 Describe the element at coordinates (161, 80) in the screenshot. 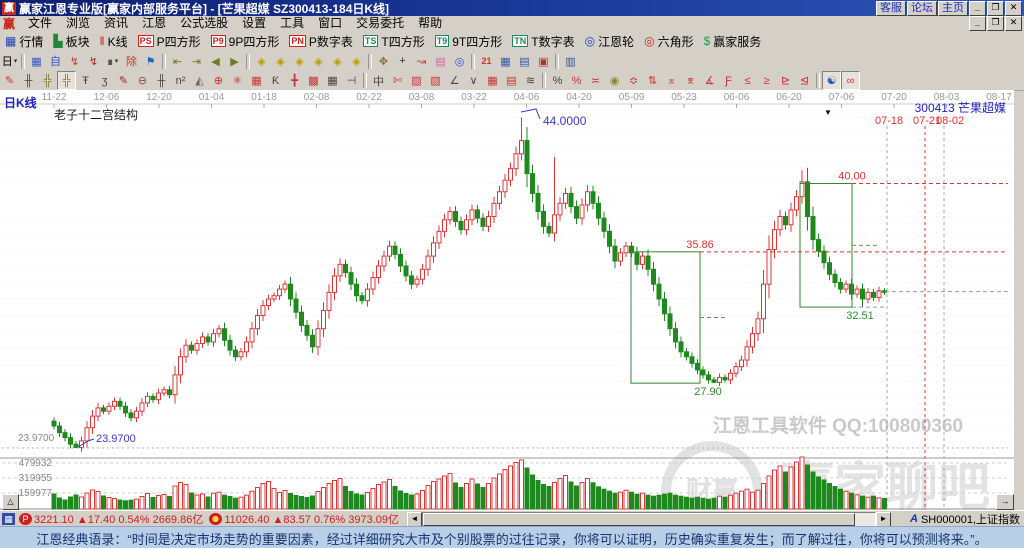

I see `ruler-grid-icon: ╫` at that location.